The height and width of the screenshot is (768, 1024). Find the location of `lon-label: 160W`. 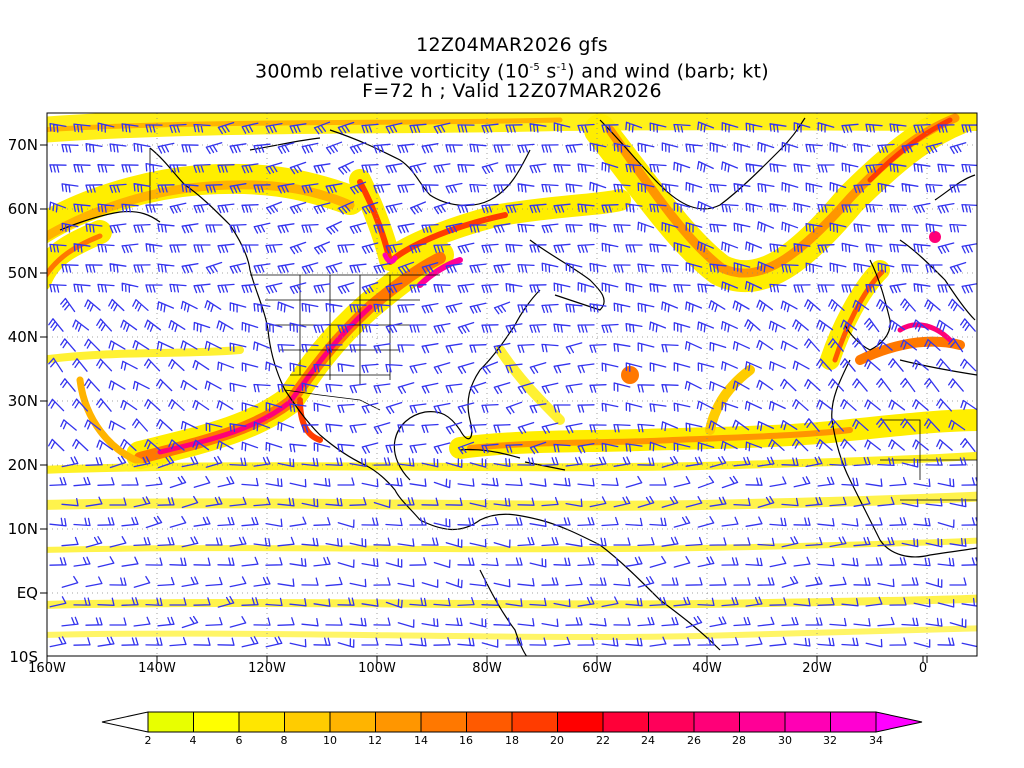

lon-label: 160W is located at coordinates (47, 668).